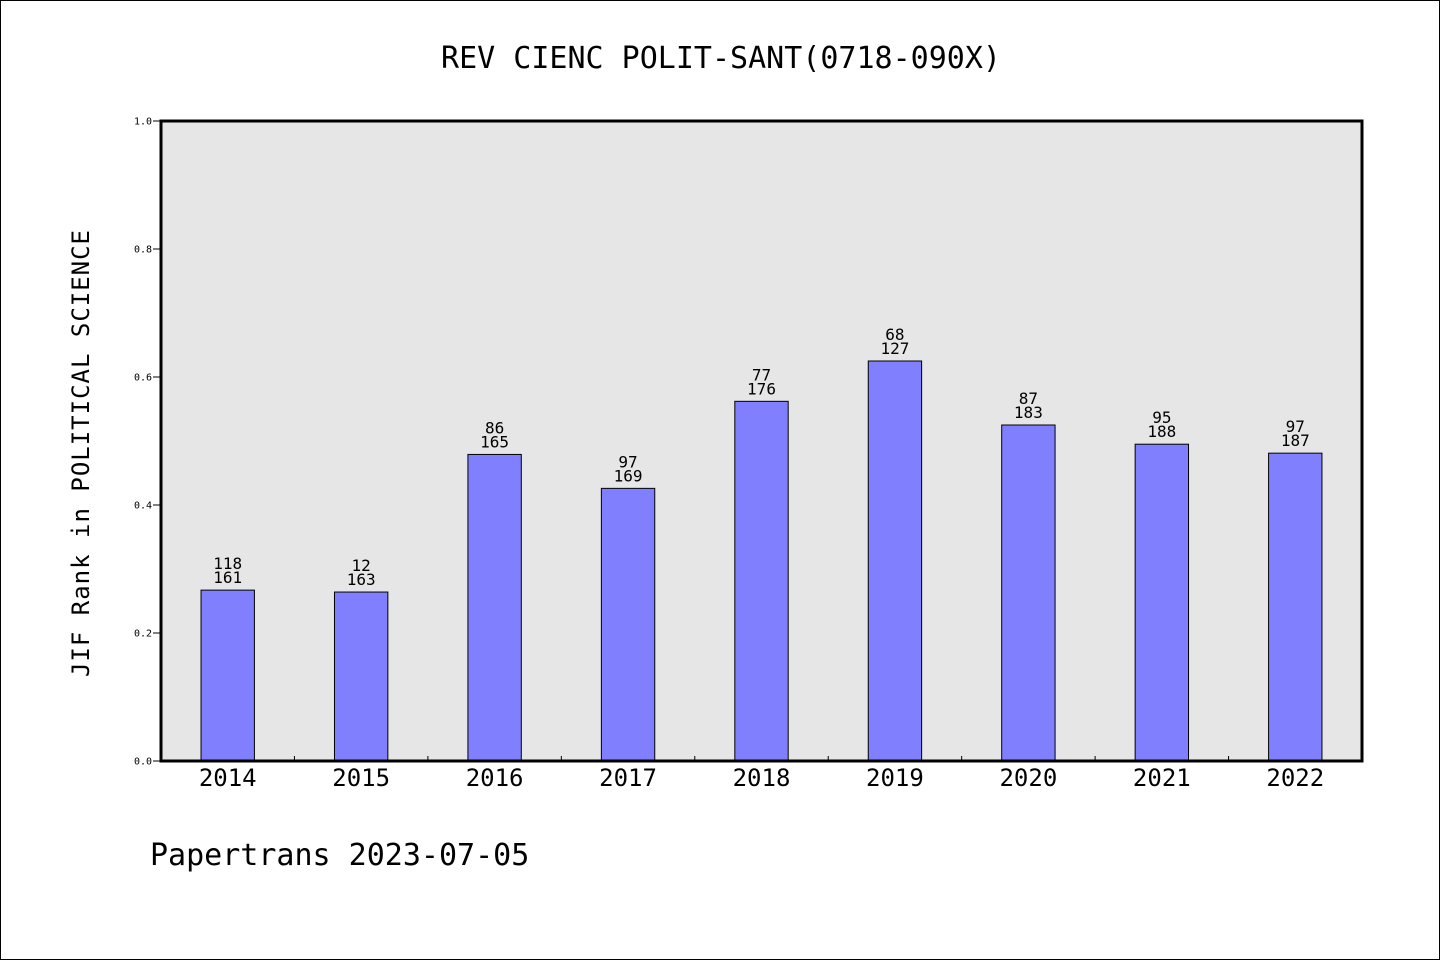  Describe the element at coordinates (894, 348) in the screenshot. I see `bar-total-label: 127` at that location.